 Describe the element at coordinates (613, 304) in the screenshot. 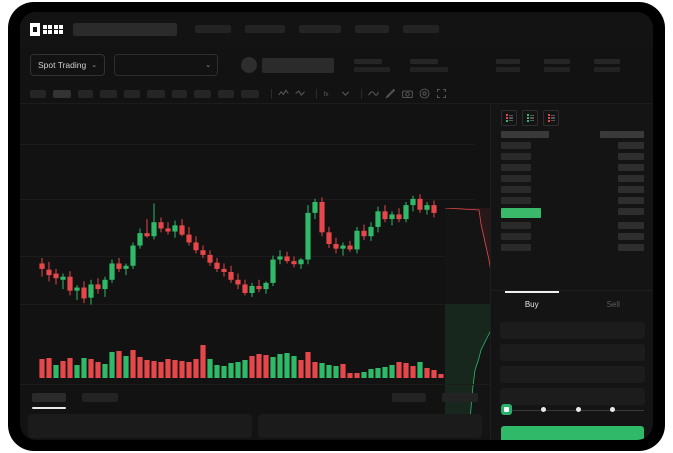

I see `tab-sell: Sell` at that location.